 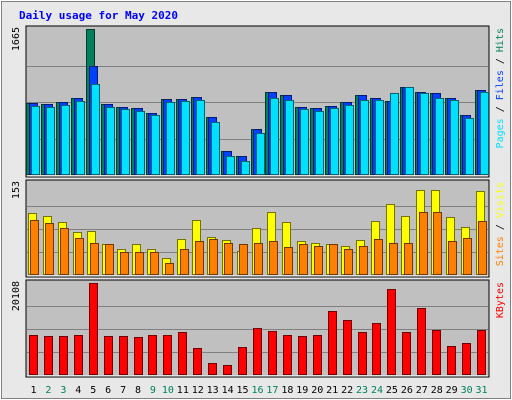 What do you see at coordinates (257, 390) in the screenshot?
I see `x-tick-label-day-16: 16` at bounding box center [257, 390].